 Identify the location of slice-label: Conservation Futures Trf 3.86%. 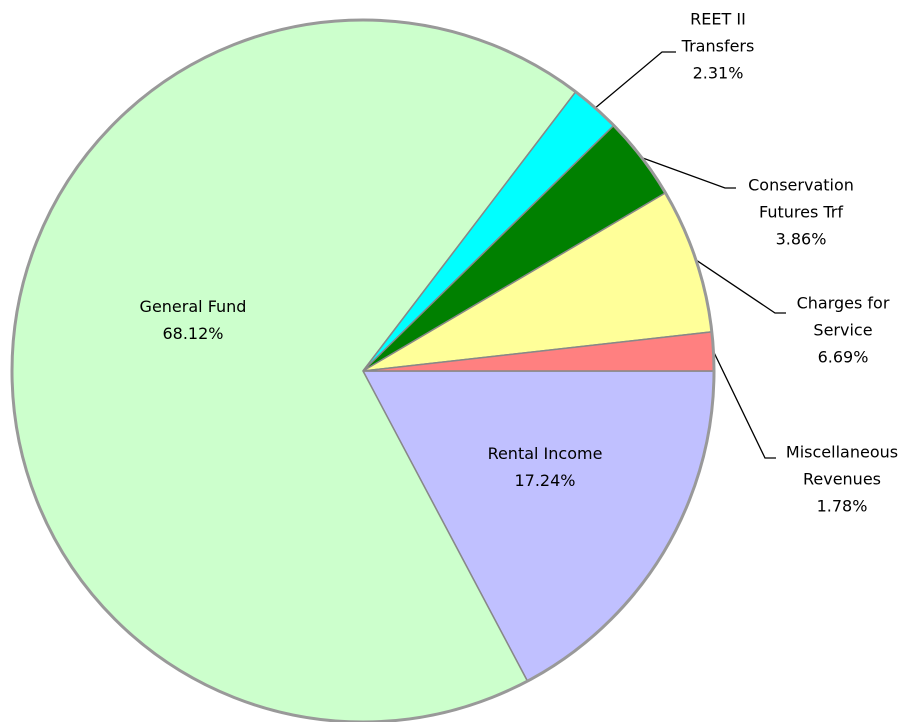
(801, 212).